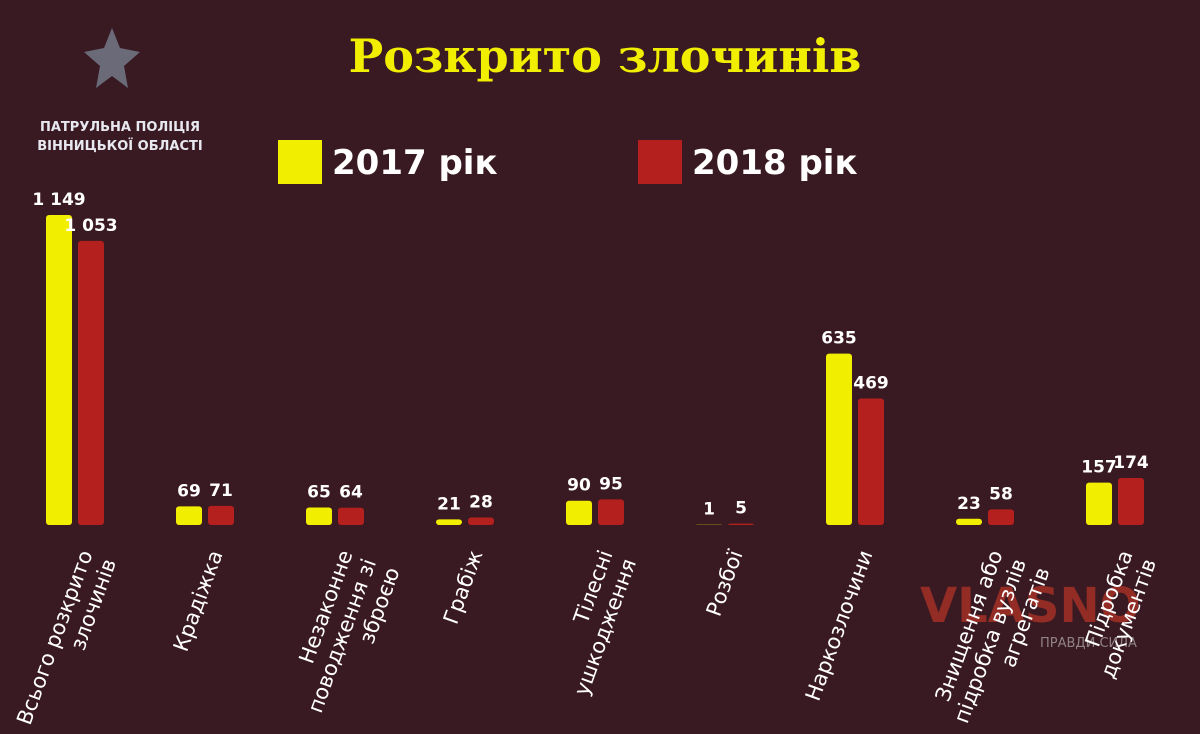 The height and width of the screenshot is (734, 1200). What do you see at coordinates (839, 339) in the screenshot?
I see `value-label: 635` at bounding box center [839, 339].